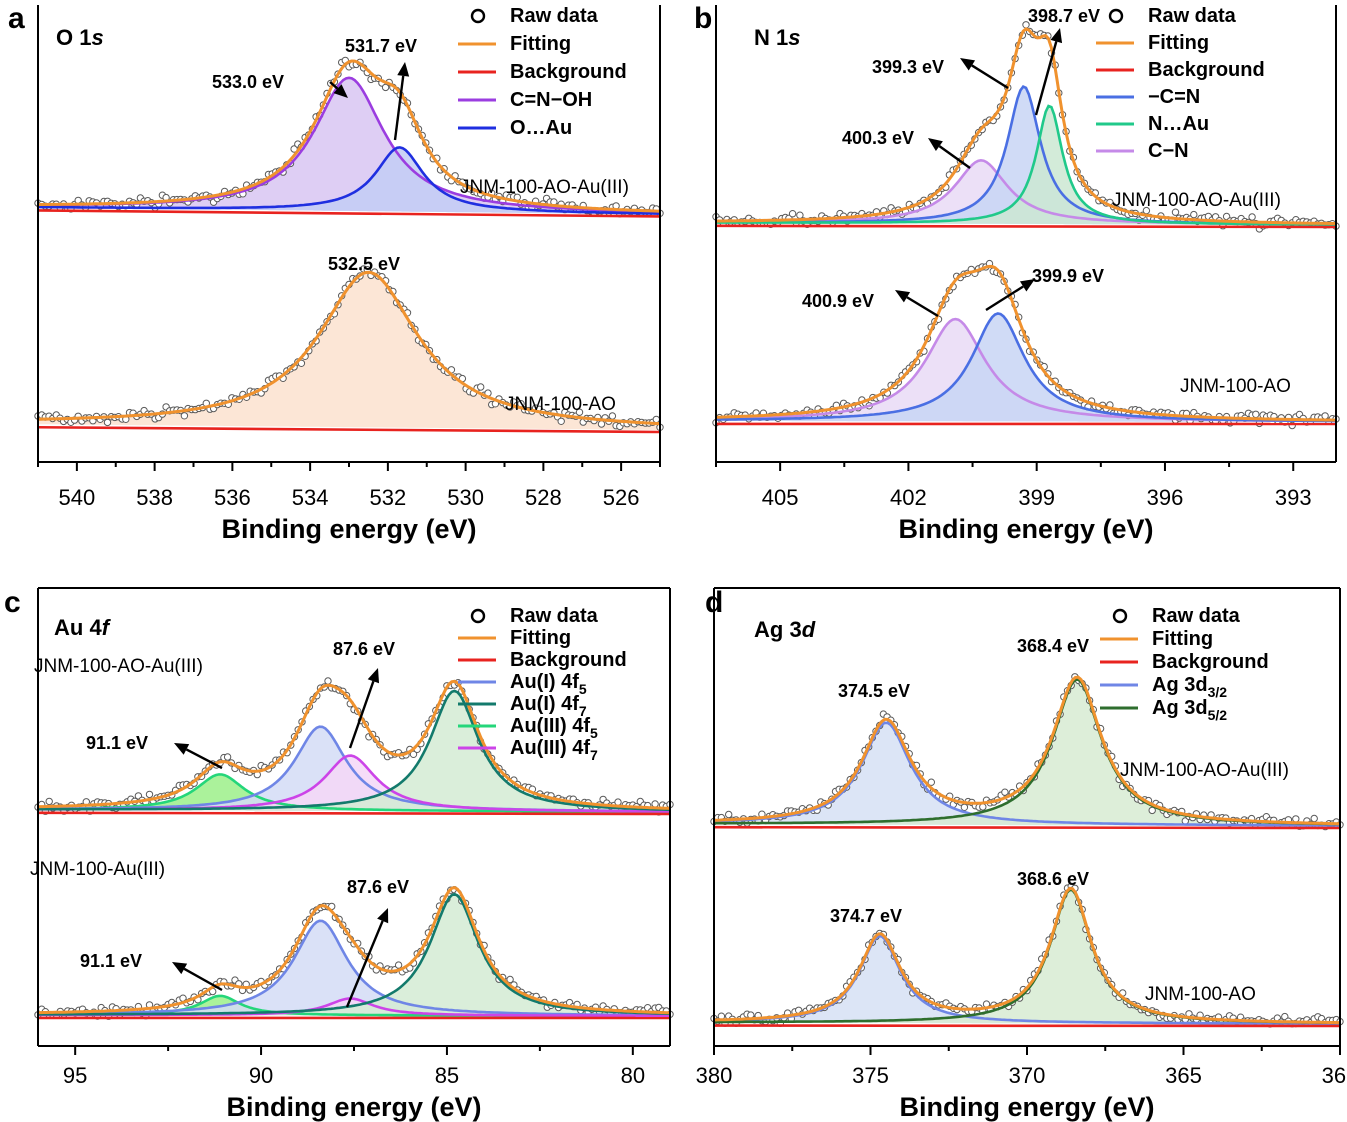 The height and width of the screenshot is (1122, 1347). What do you see at coordinates (381, 46) in the screenshot?
I see `peak-annotation-a-0-1: 531.7 eV` at bounding box center [381, 46].